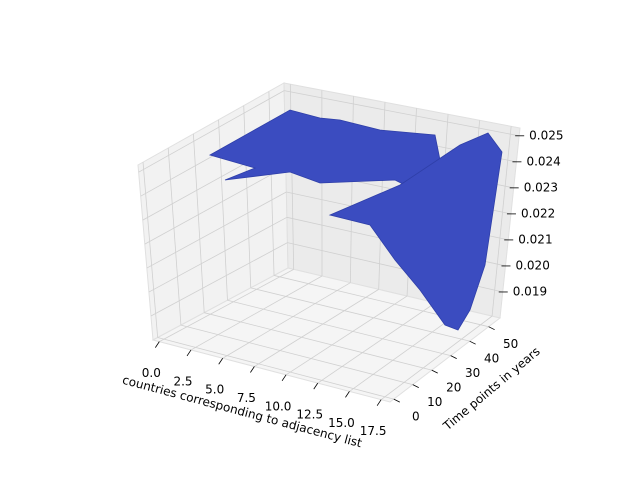 This screenshot has width=640, height=484. Describe the element at coordinates (214, 390) in the screenshot. I see `x-tick-label: 5.0` at that location.